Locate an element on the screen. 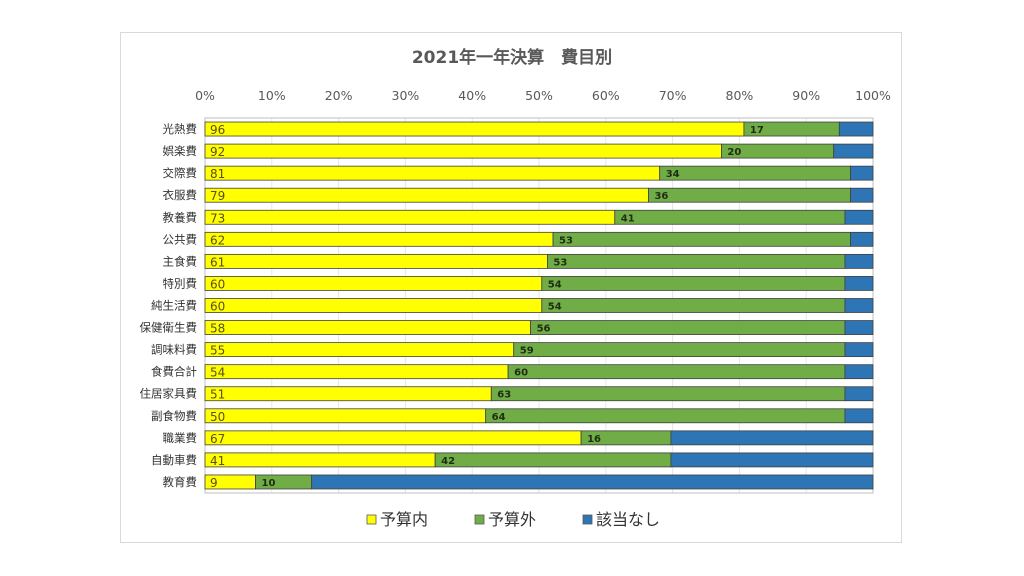  data-label: 64 is located at coordinates (499, 417).